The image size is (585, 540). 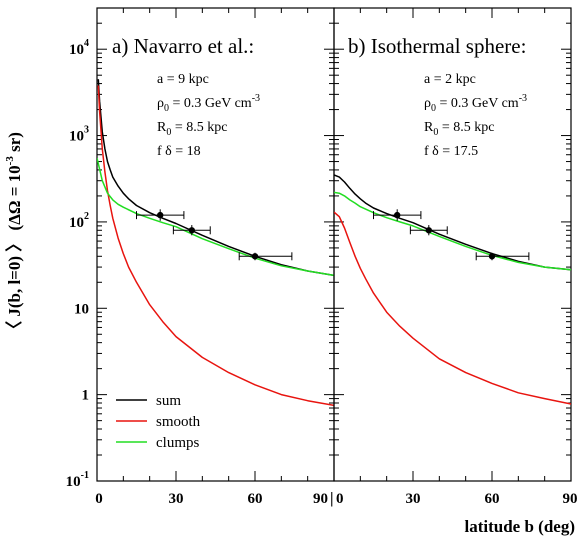 What do you see at coordinates (459, 129) in the screenshot?
I see `param-b-r0: R0 = 8.5 kpc` at bounding box center [459, 129].